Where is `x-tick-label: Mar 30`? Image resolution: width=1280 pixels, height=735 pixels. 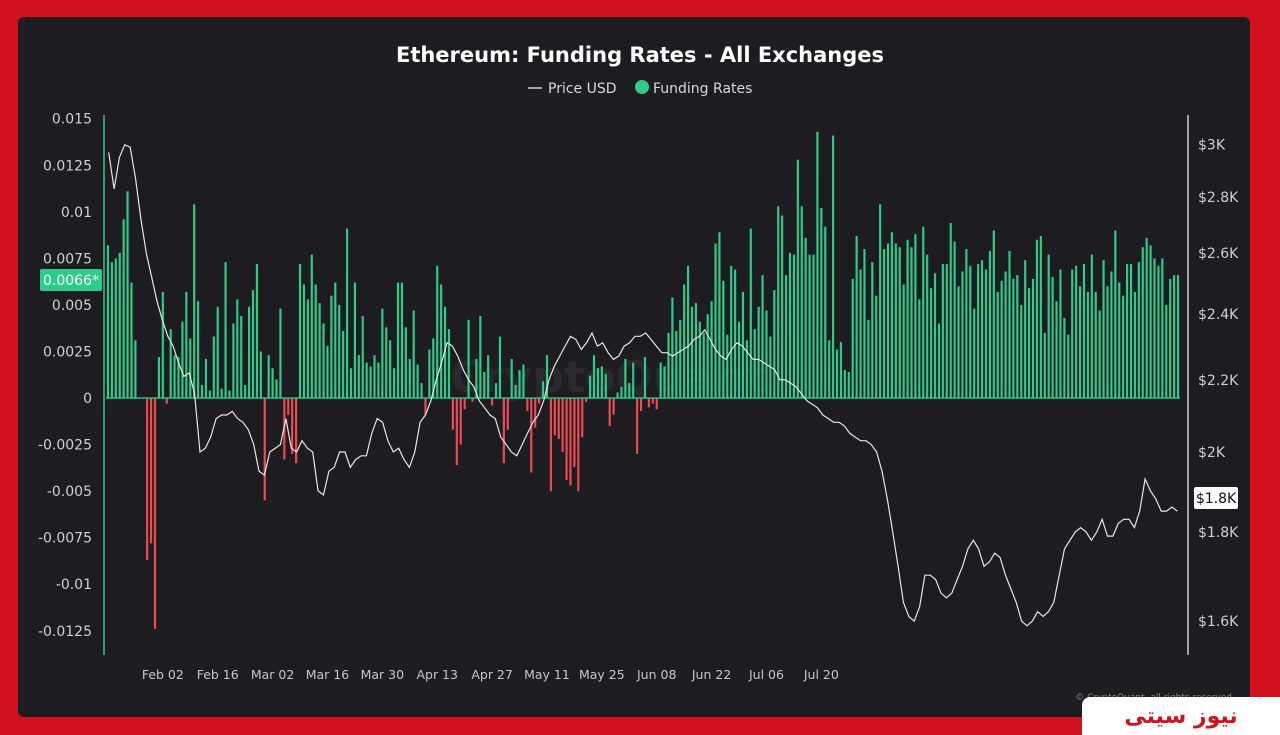 x-tick-label: Mar 30 is located at coordinates (383, 674).